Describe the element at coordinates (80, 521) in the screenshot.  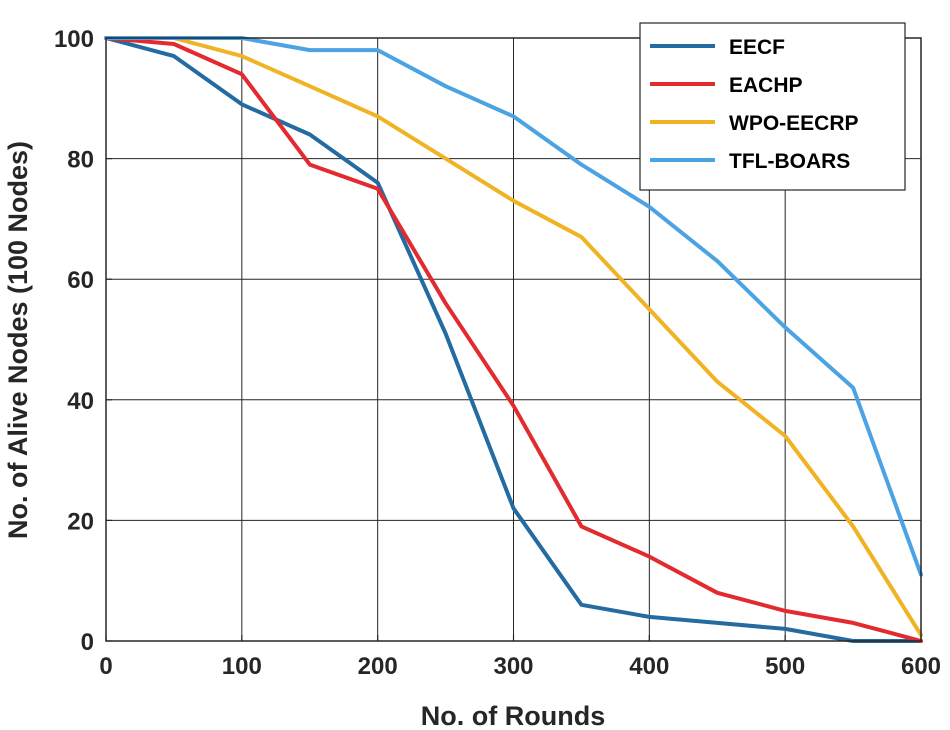
I see `y-tick-label: 20` at that location.